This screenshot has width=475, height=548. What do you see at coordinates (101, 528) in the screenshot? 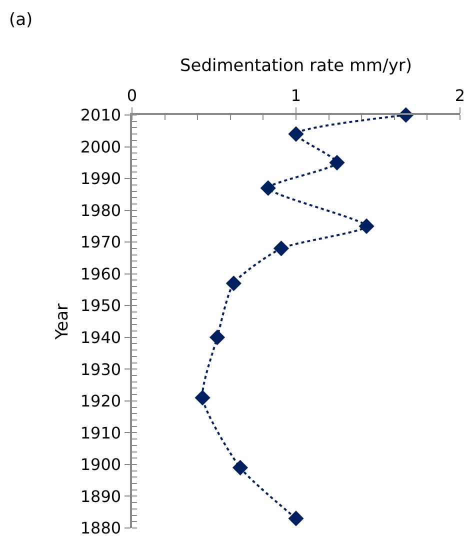
I see `y-tick-label: 1880` at bounding box center [101, 528].